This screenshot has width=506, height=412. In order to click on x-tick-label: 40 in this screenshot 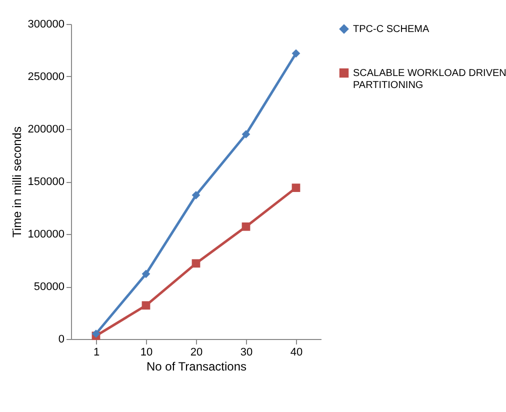, I will do `click(296, 352)`.